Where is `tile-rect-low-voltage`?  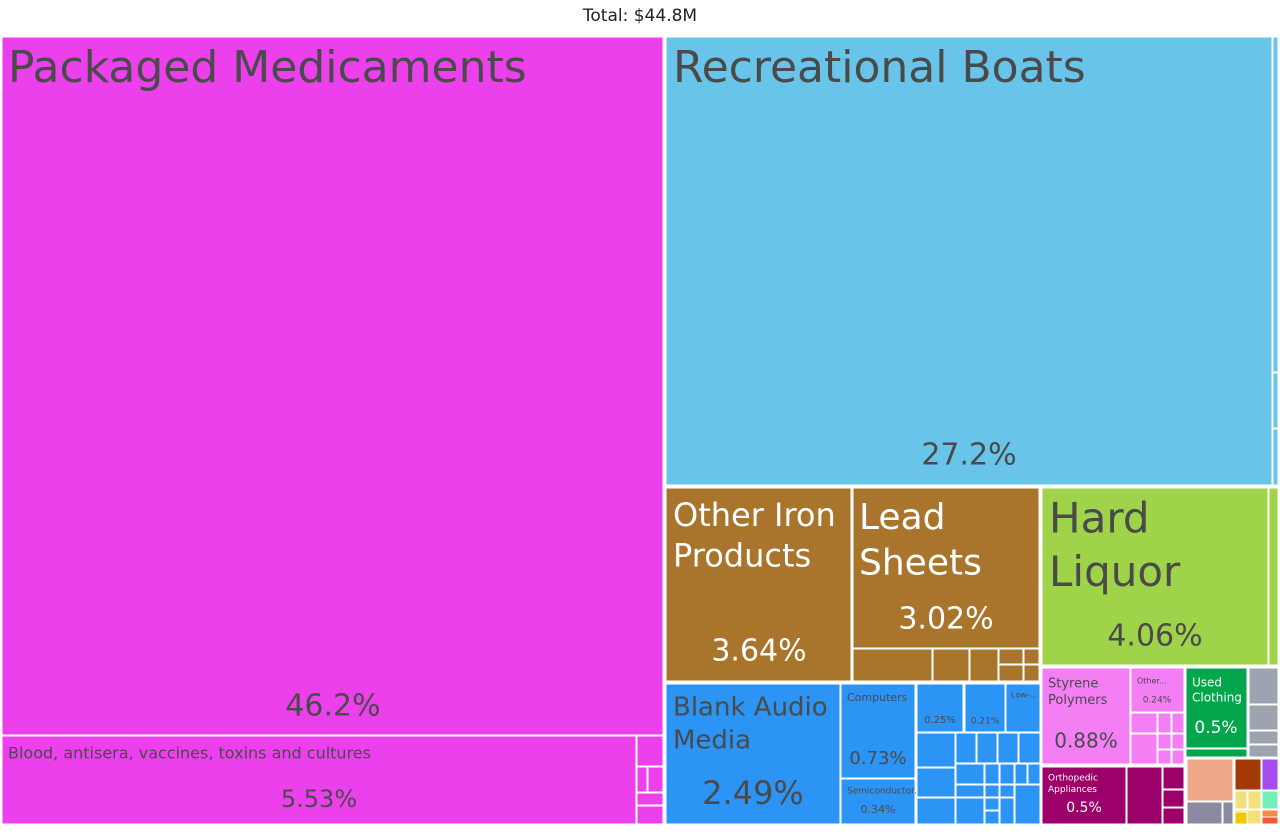 tile-rect-low-voltage is located at coordinates (1023, 708).